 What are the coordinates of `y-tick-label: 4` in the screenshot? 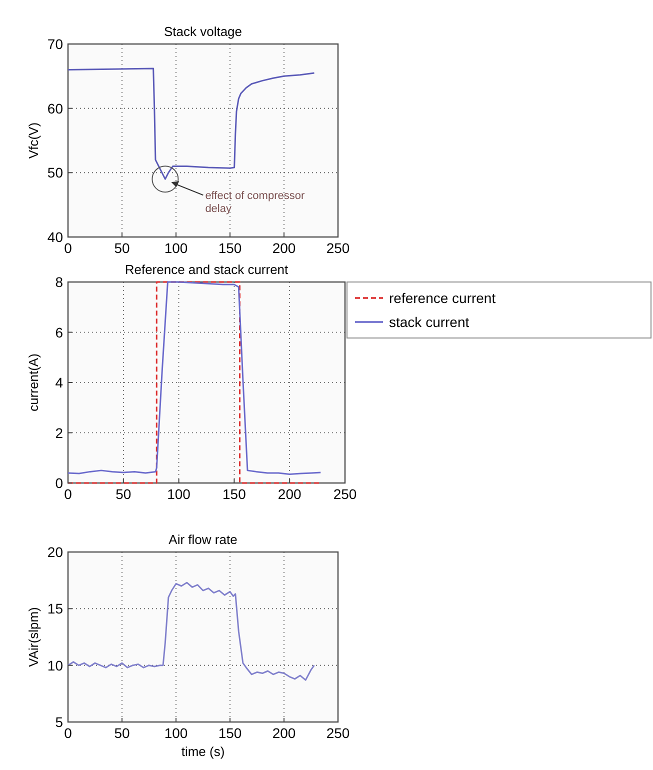 It's located at (59, 382).